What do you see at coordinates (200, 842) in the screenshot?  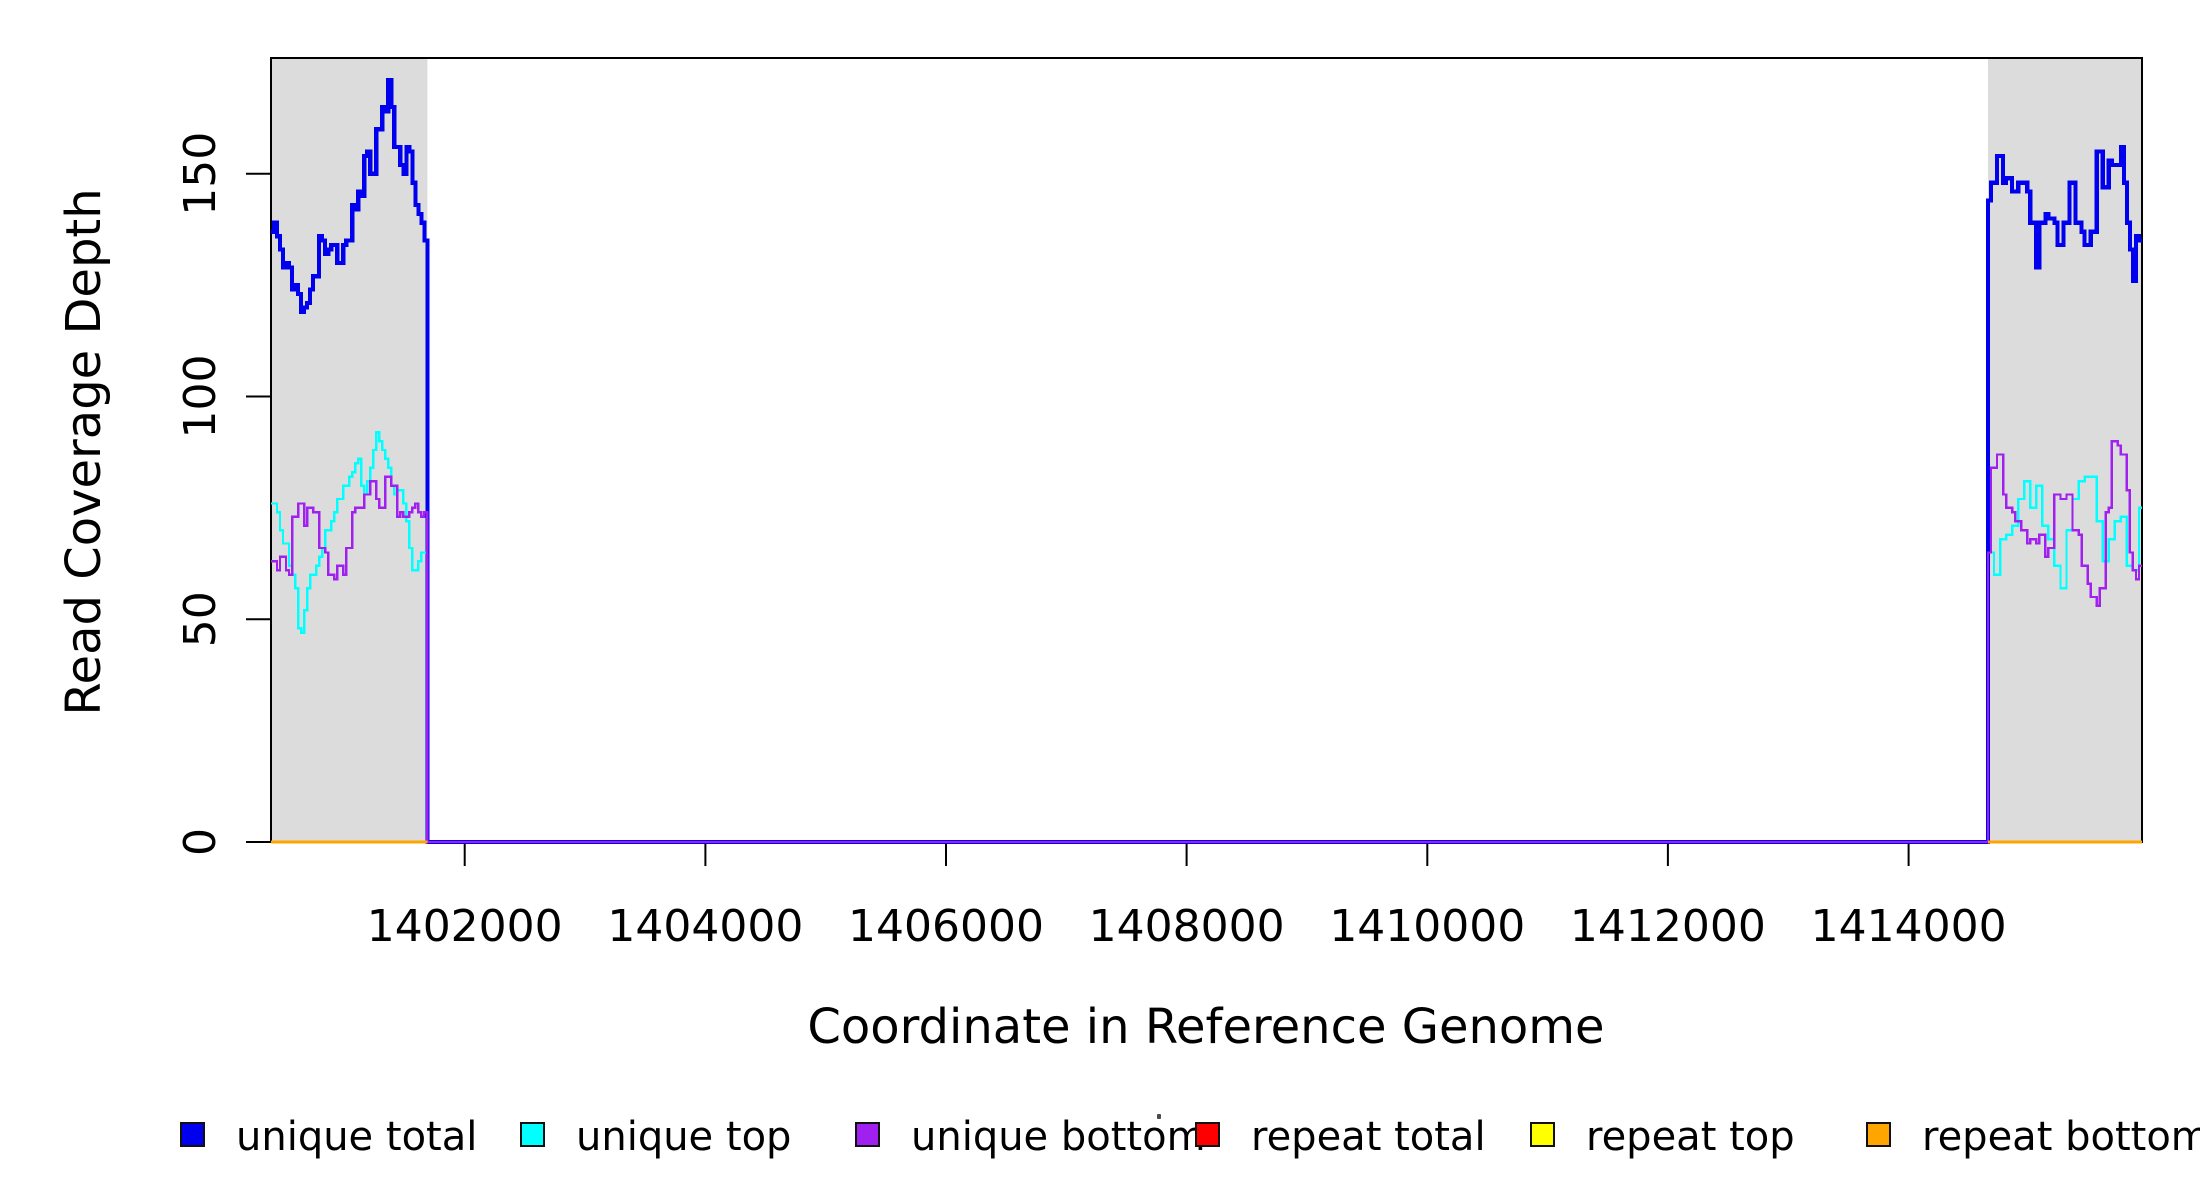 I see `y-tick-label: 0` at bounding box center [200, 842].